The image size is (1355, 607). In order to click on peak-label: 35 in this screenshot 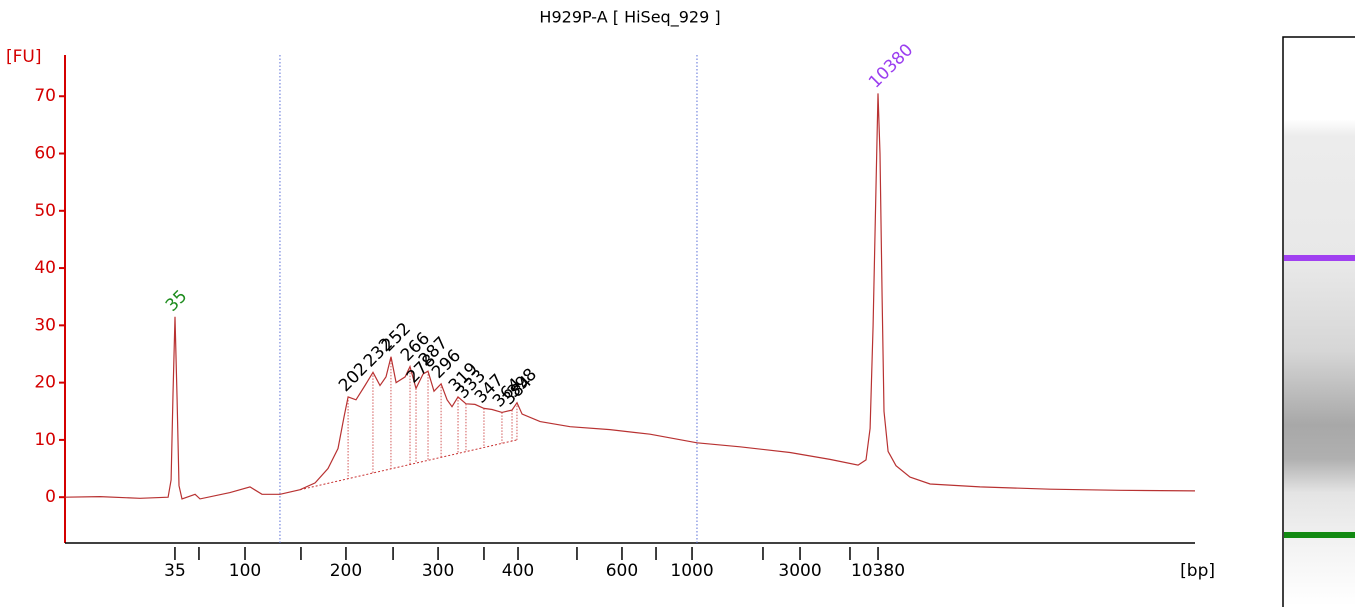, I will do `click(176, 300)`.